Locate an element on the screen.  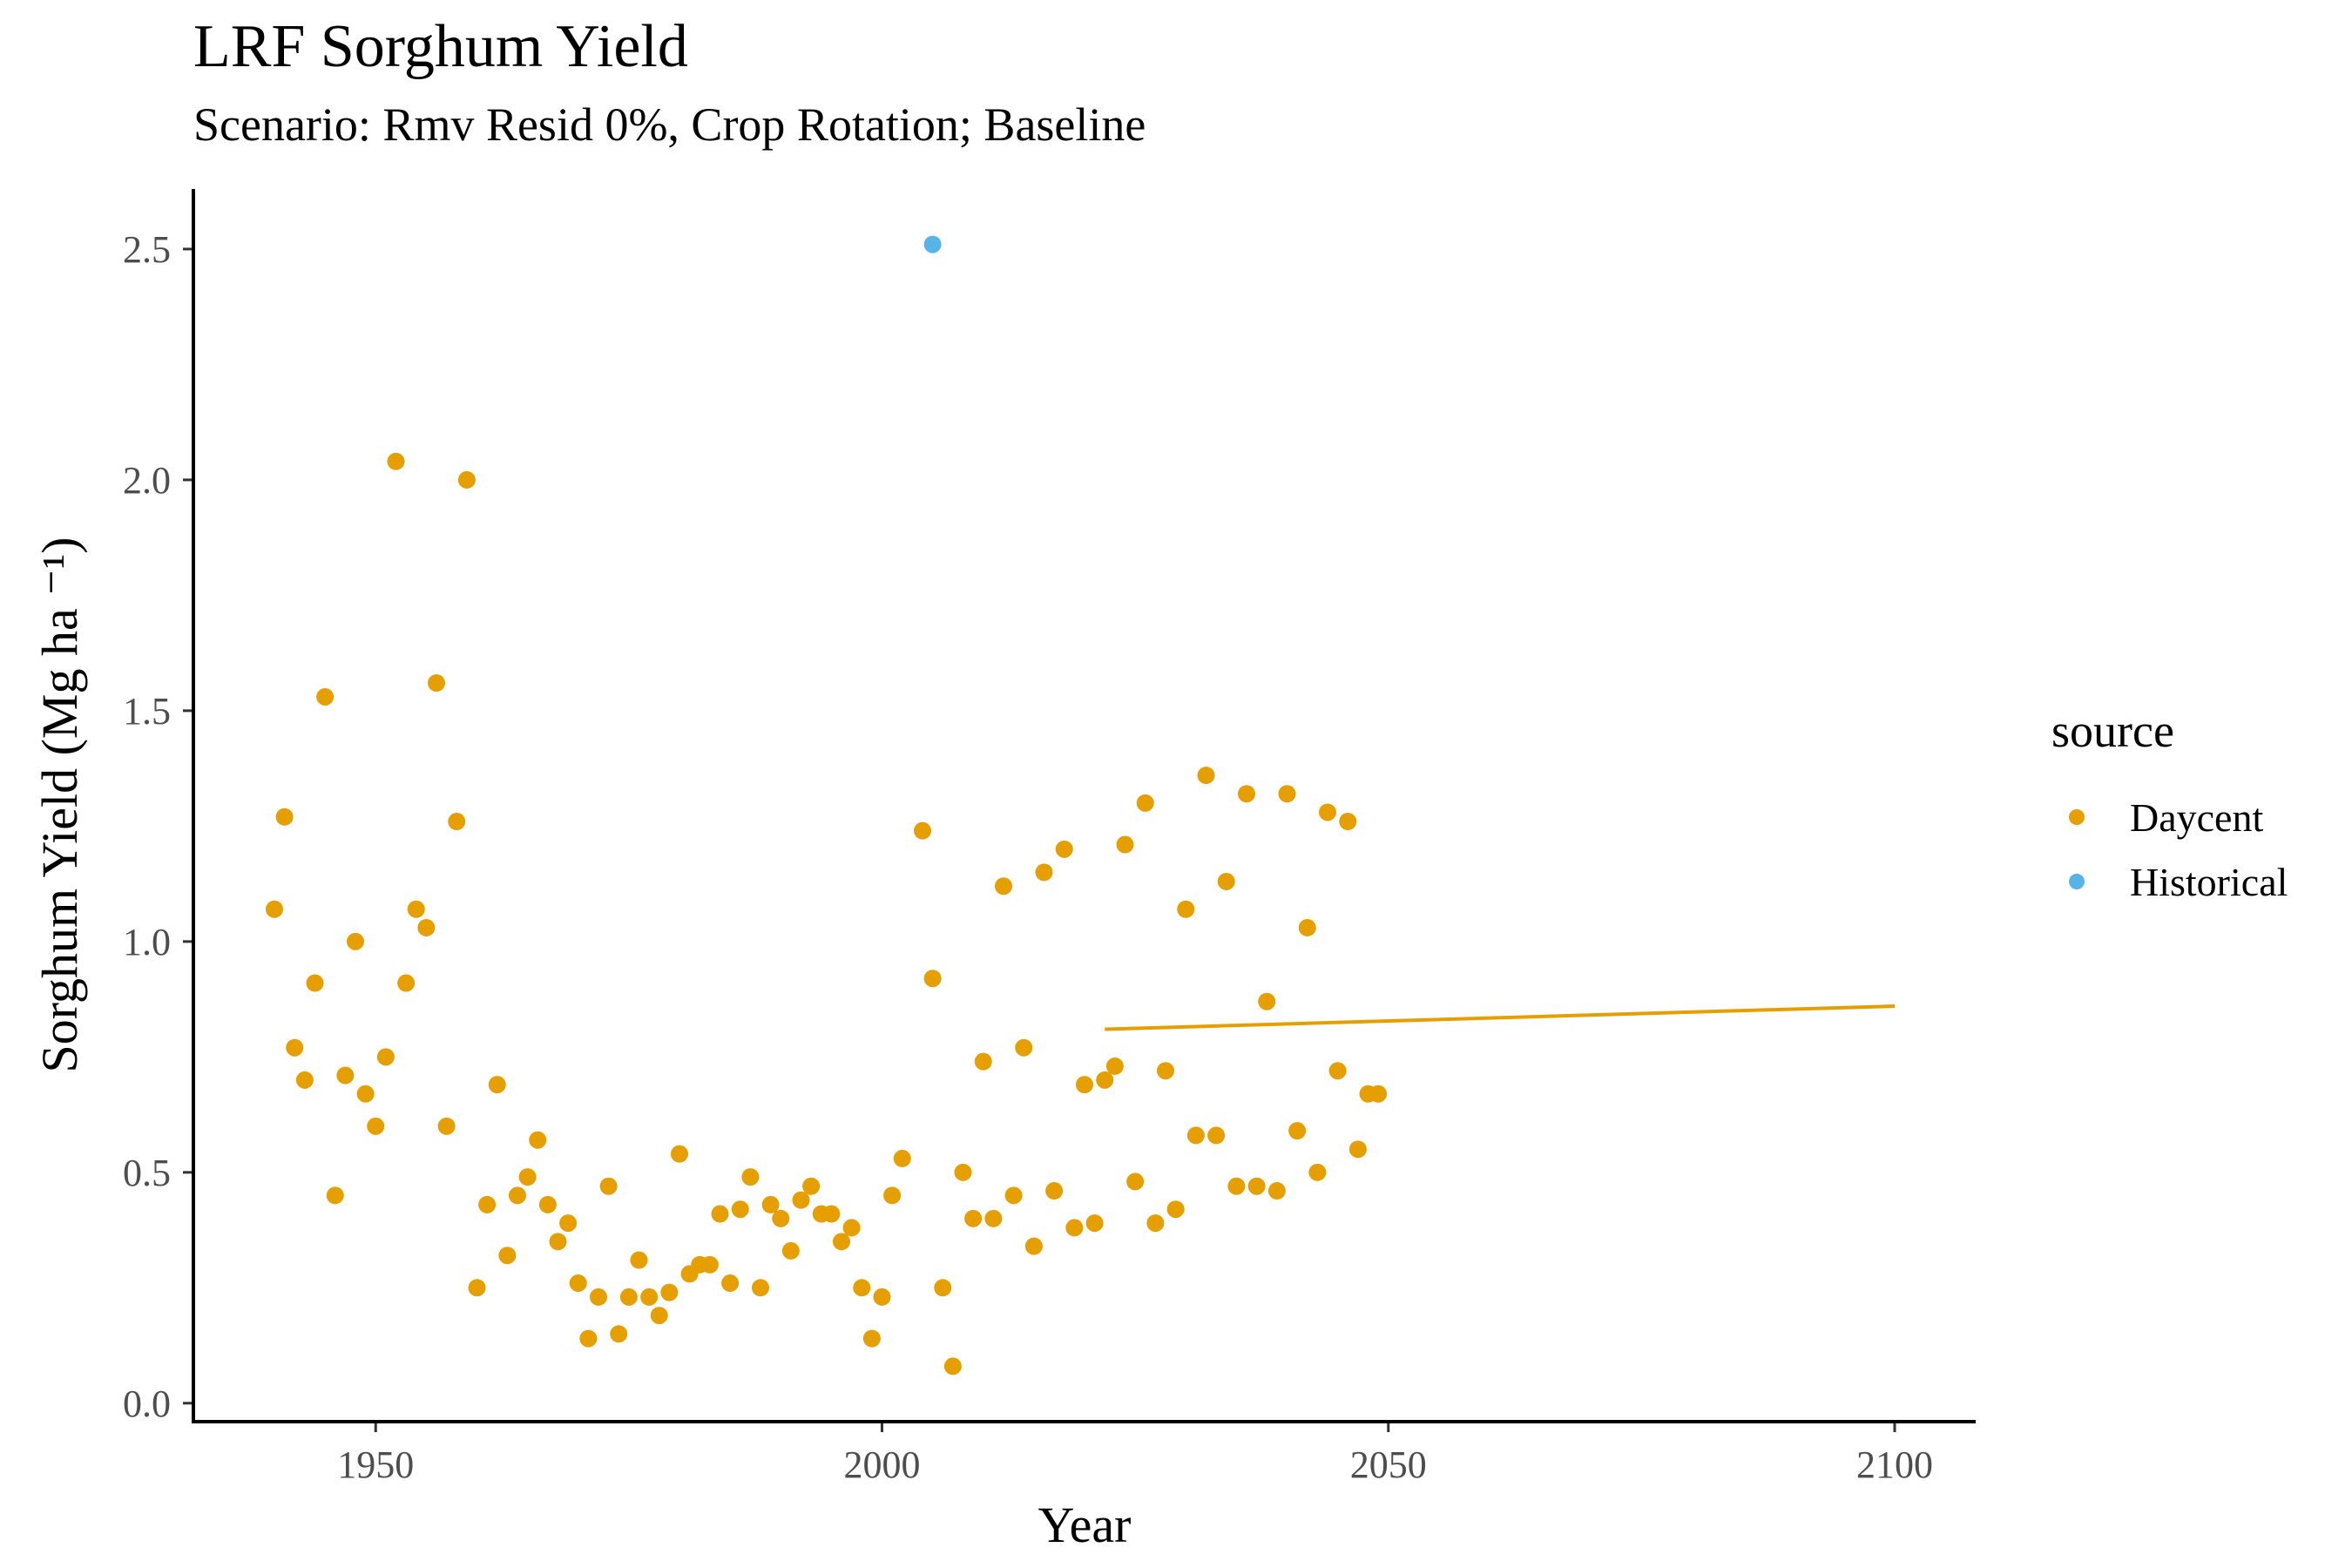
x-tick-label: 2050 is located at coordinates (1388, 1464).